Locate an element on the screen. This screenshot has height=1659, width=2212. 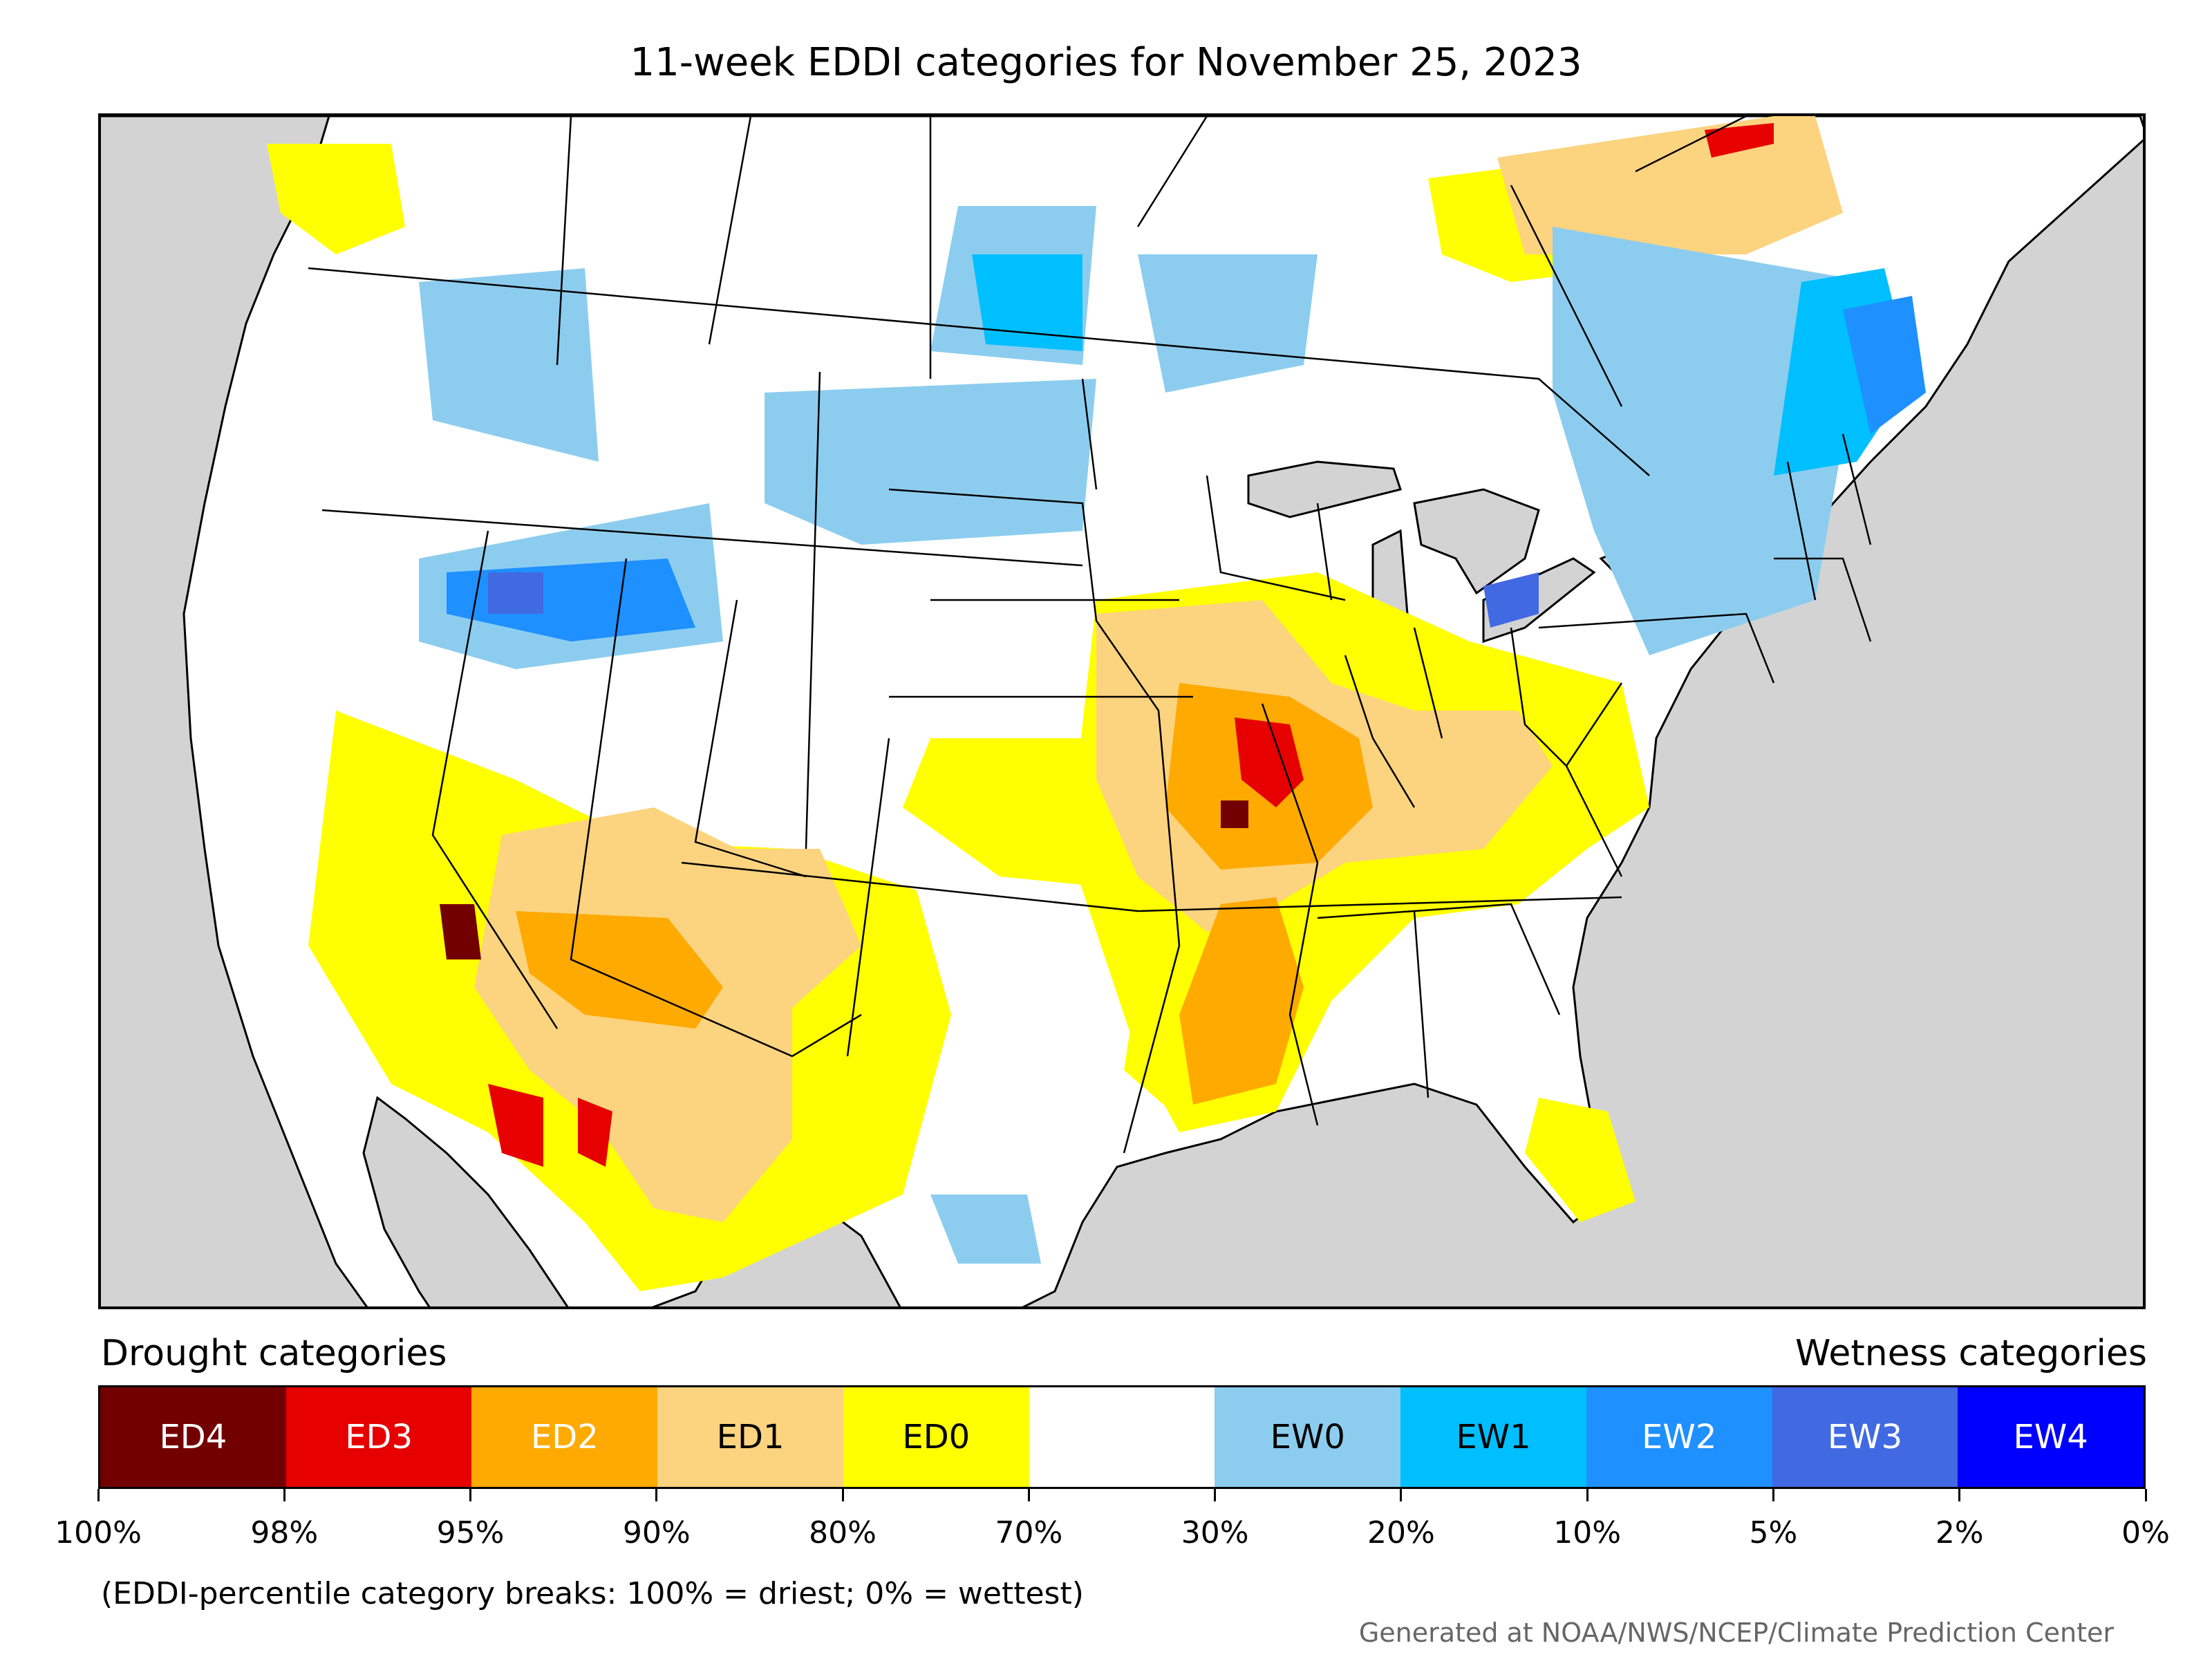
break-label: 100% is located at coordinates (99, 1532).